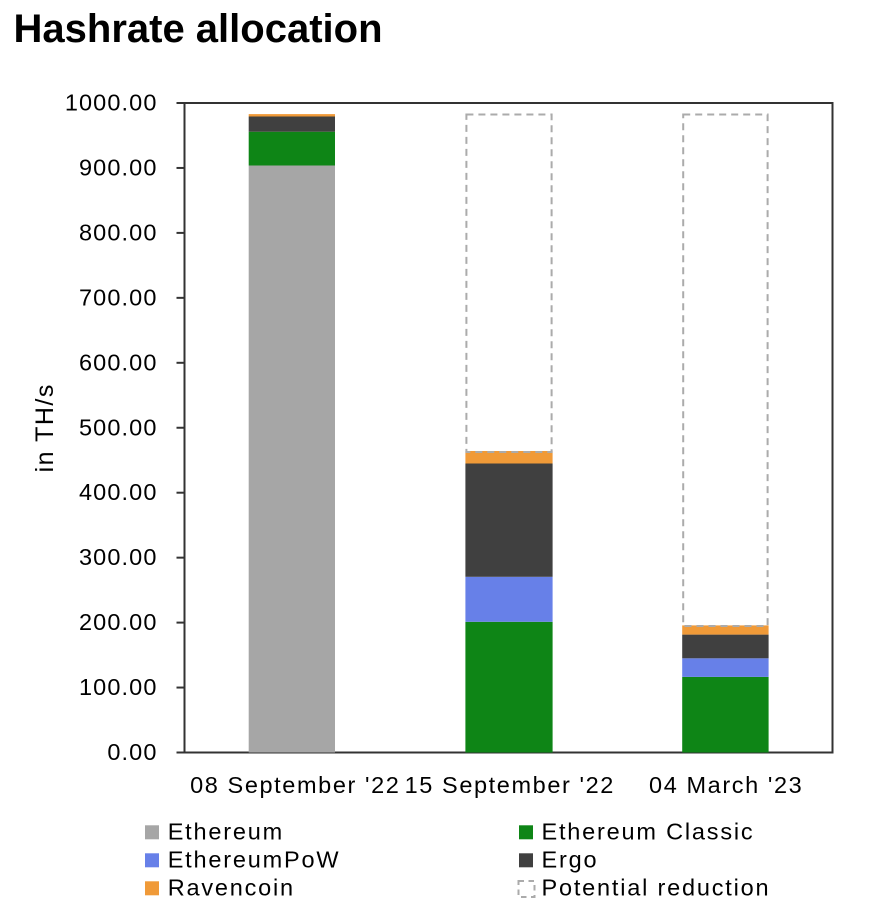 The width and height of the screenshot is (883, 918). I want to click on svg-text: in TH/s, so click(45, 427).